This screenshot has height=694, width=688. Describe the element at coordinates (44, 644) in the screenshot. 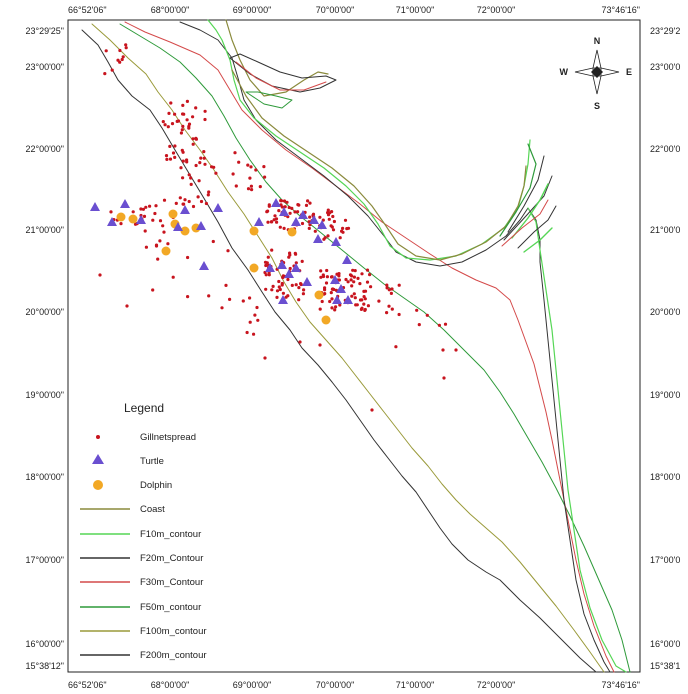

I see `left-tick: 16°00'00"` at that location.